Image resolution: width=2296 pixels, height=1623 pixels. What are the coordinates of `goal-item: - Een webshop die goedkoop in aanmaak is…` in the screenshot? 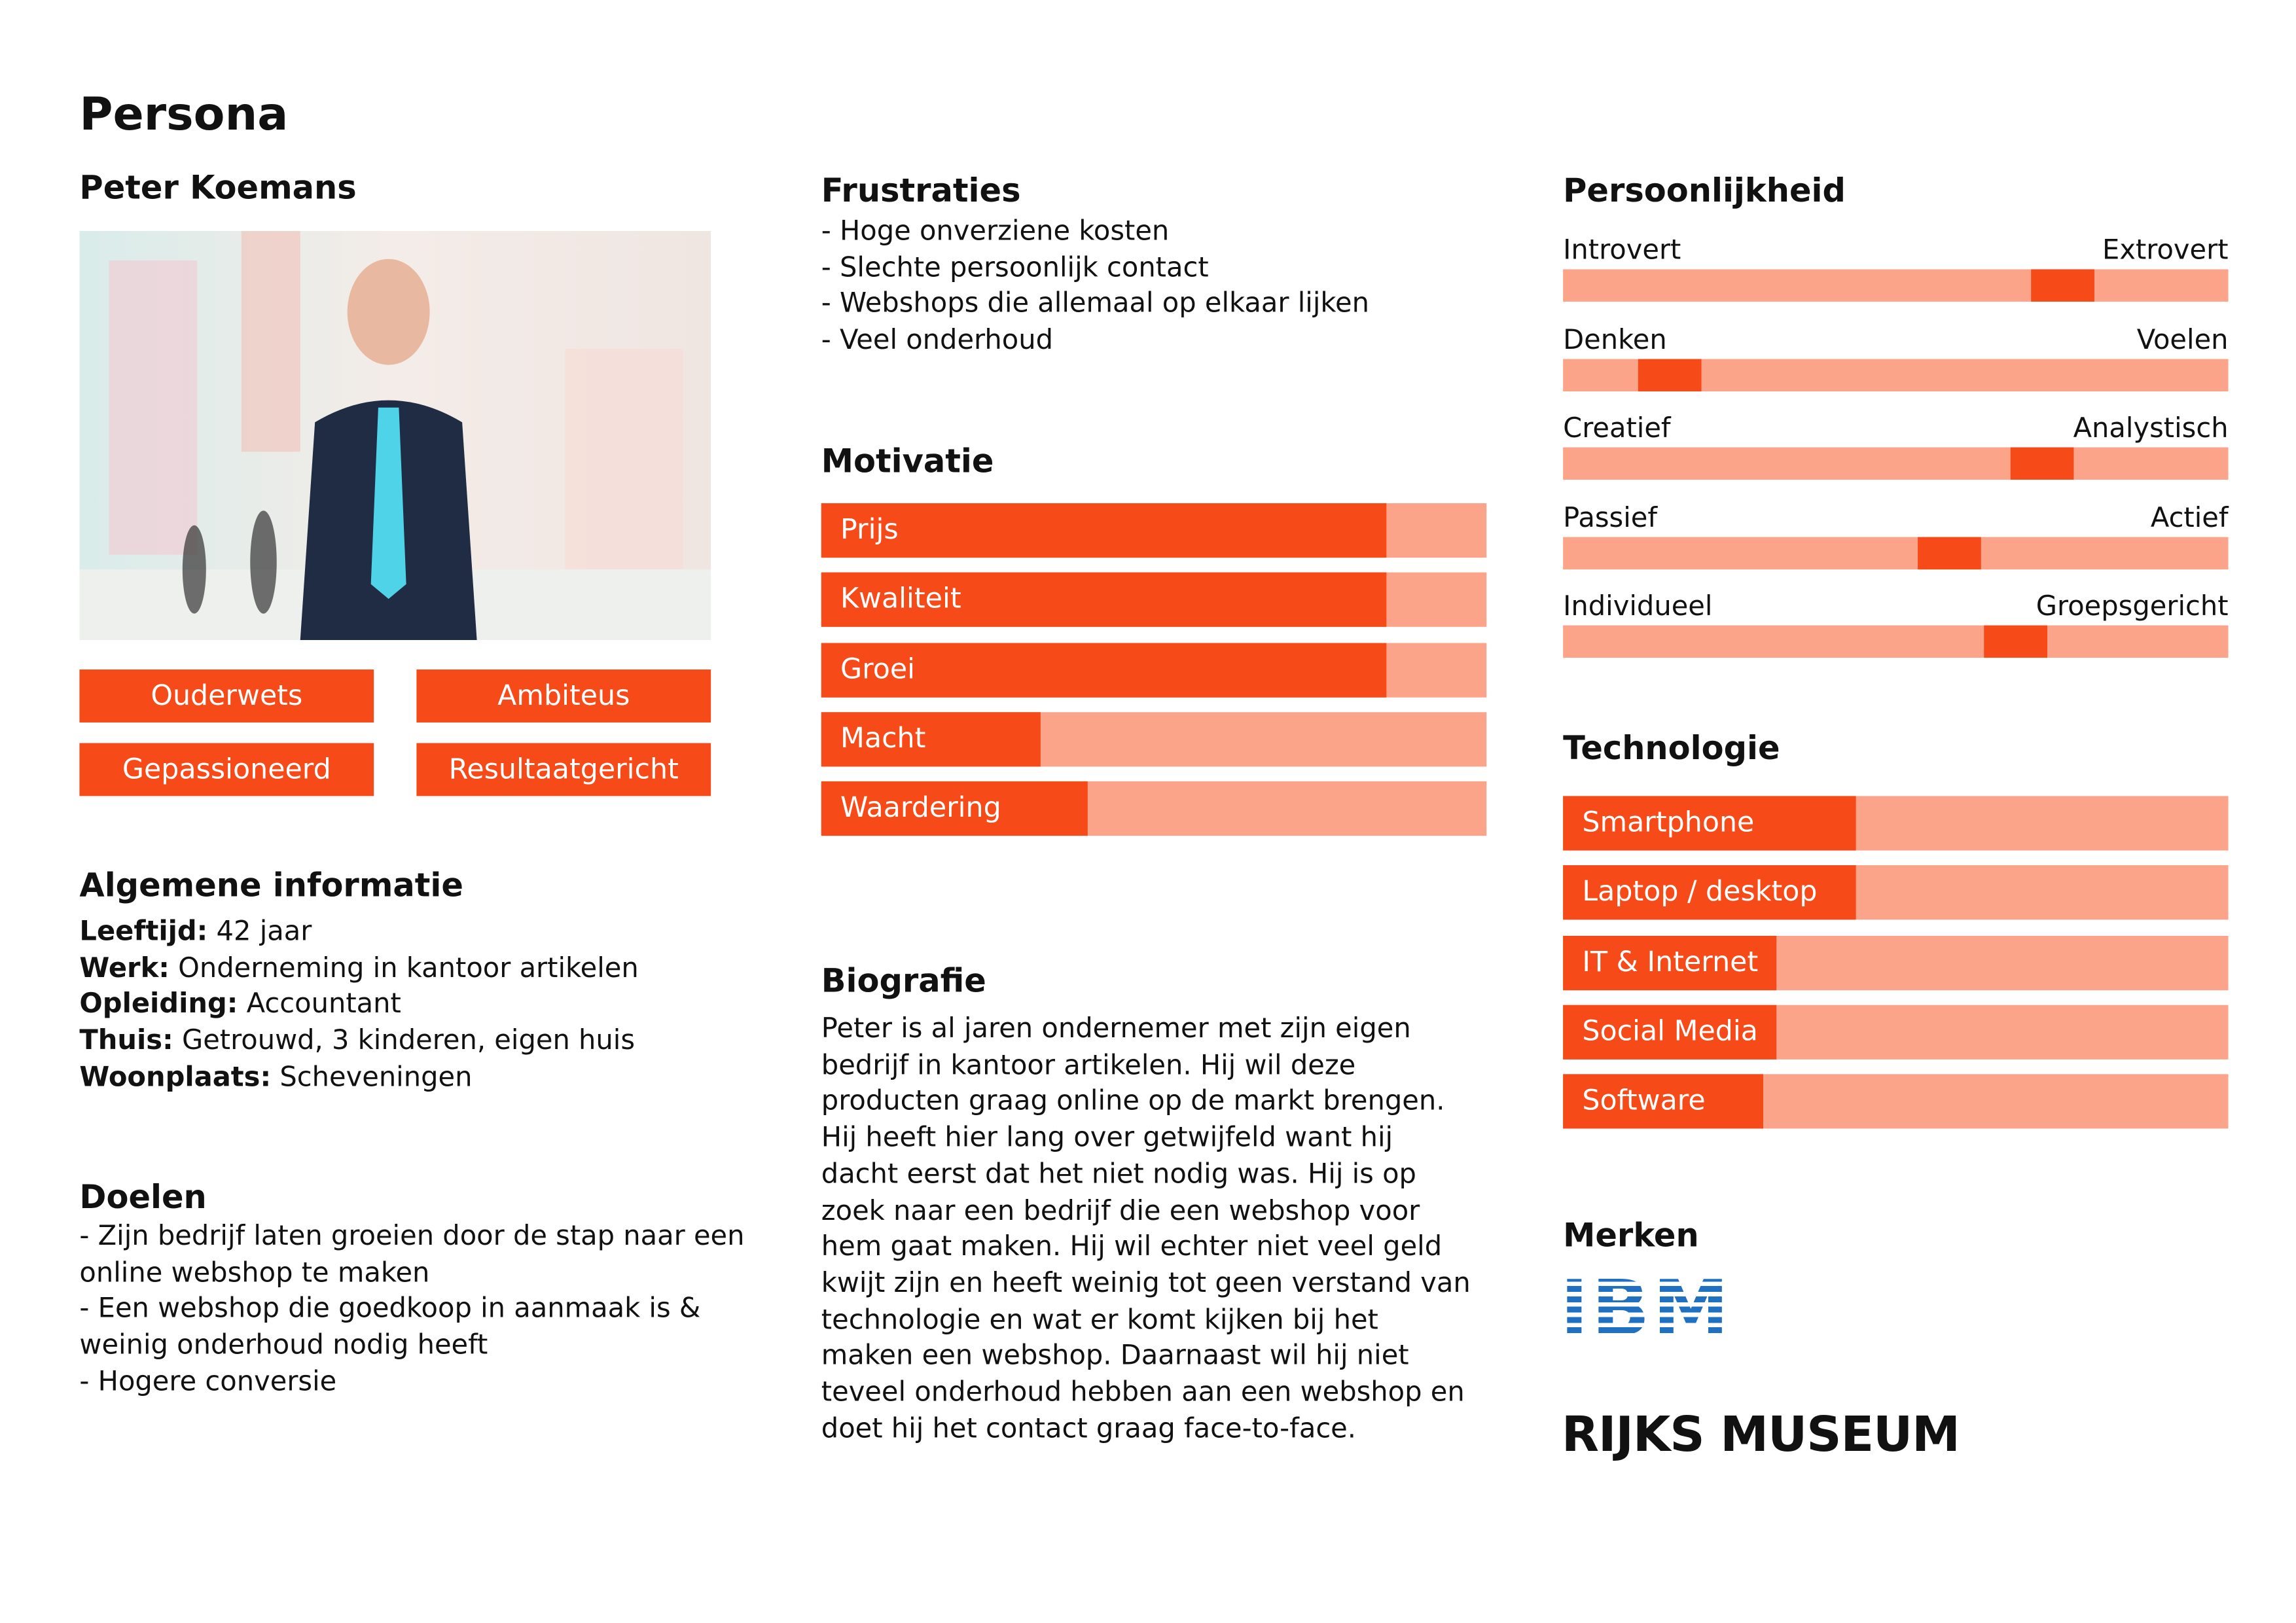 It's located at (390, 1328).